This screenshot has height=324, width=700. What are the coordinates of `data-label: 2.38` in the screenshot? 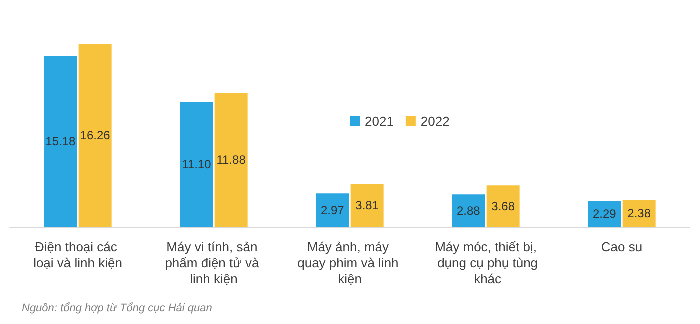 It's located at (640, 213).